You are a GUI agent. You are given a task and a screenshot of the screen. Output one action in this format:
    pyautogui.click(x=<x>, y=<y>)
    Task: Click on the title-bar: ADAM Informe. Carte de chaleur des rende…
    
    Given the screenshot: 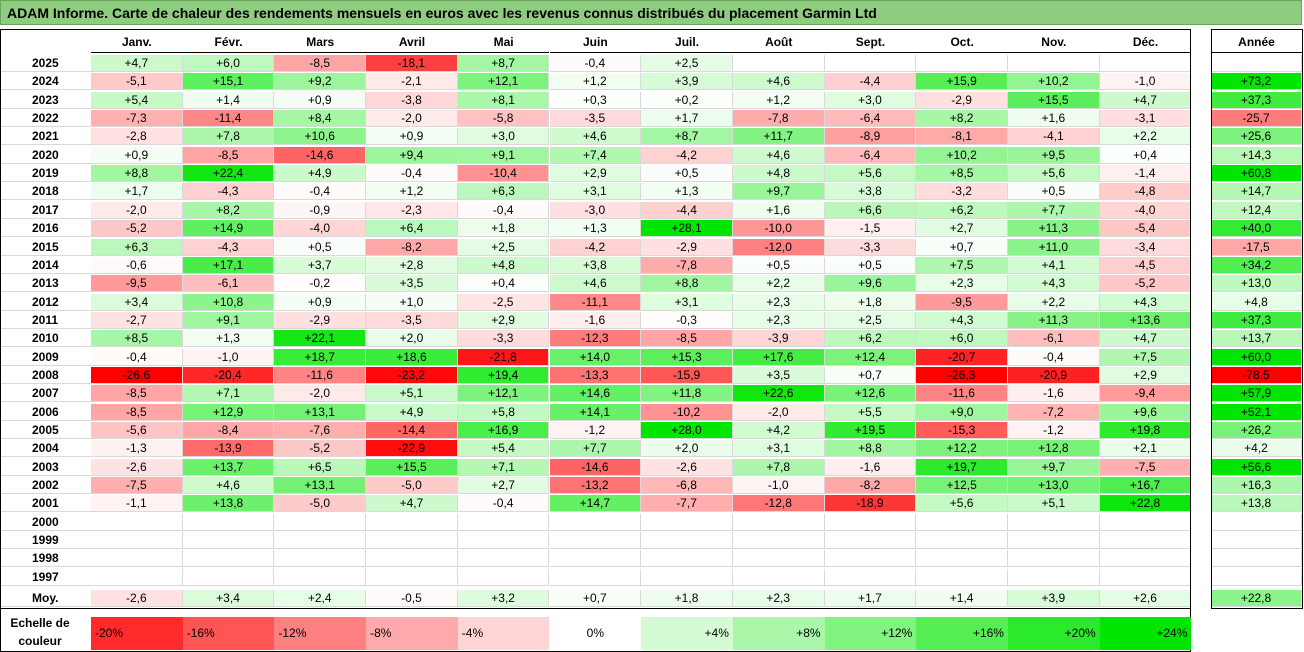 What is the action you would take?
    pyautogui.click(x=651, y=12)
    